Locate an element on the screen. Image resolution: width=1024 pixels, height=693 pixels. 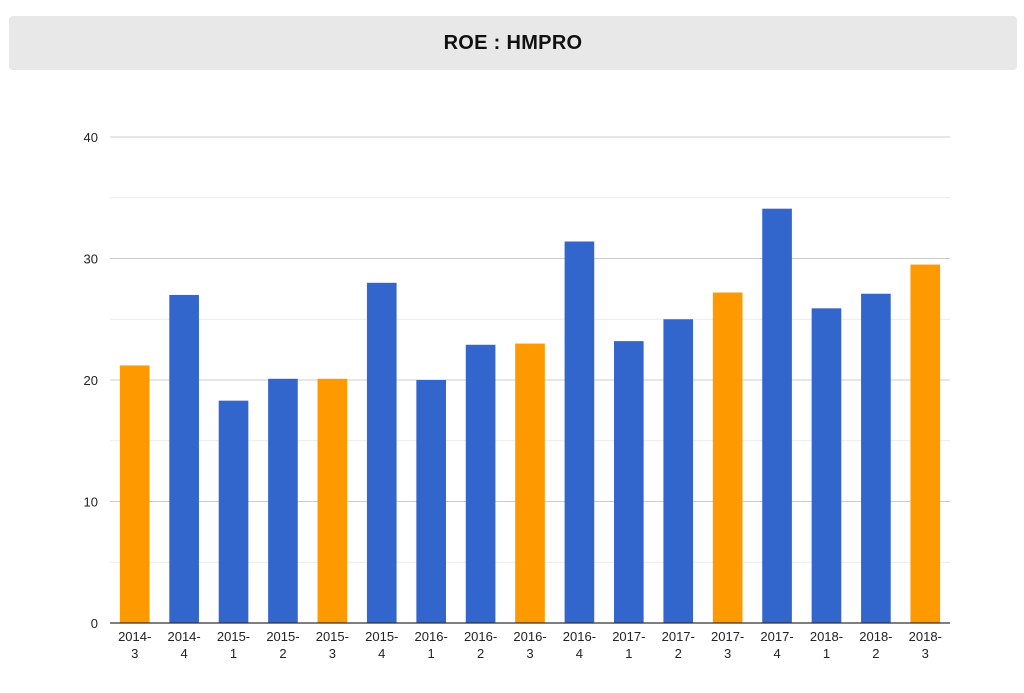
x-tick-label: 2014-4 is located at coordinates (183, 645).